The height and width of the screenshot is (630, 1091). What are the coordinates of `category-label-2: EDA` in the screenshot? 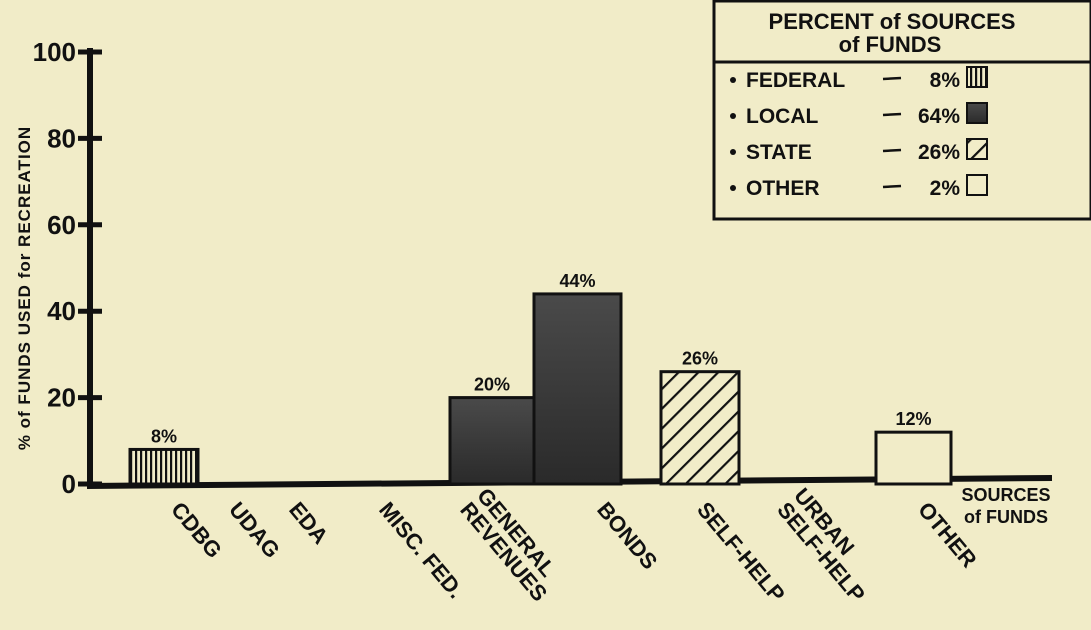 It's located at (308, 523).